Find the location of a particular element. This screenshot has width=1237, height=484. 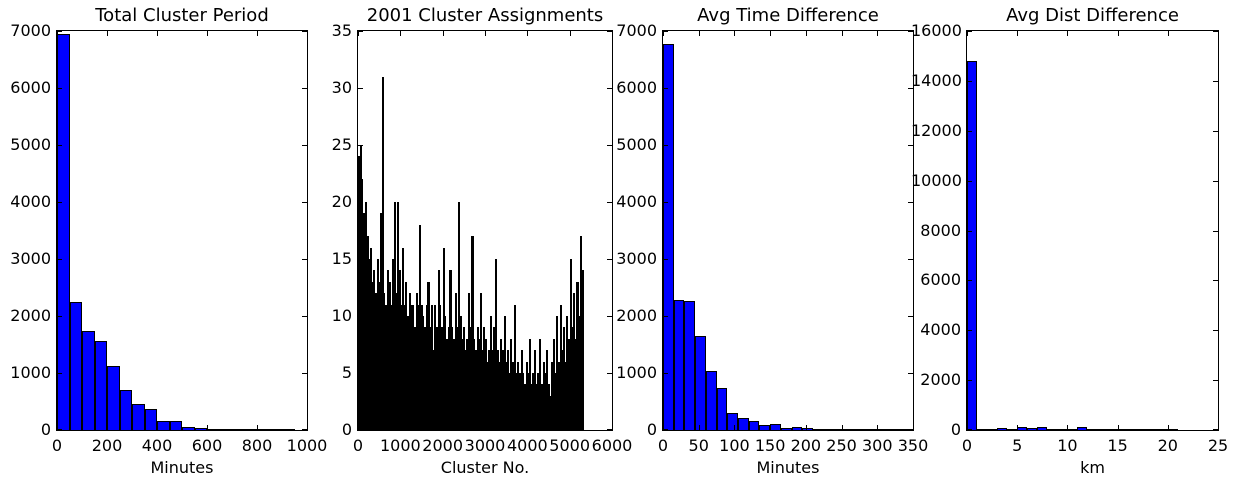

plot-title: Total Cluster Period is located at coordinates (182, 15).